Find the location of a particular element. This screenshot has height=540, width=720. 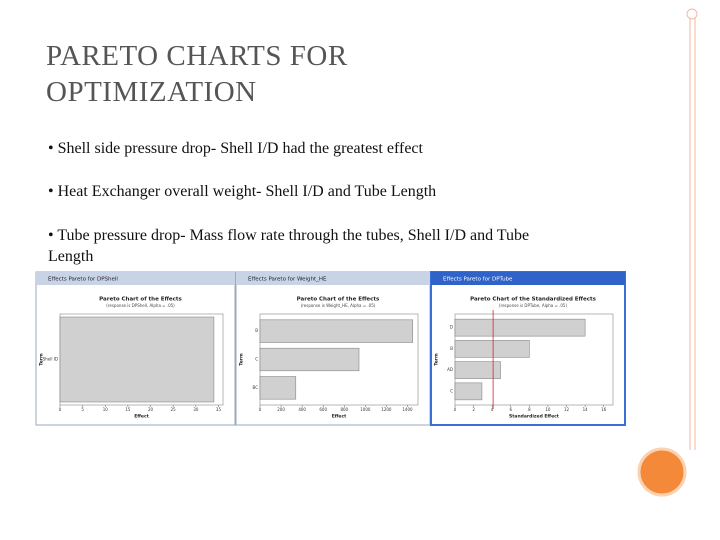

dot is located at coordinates (692, 14).